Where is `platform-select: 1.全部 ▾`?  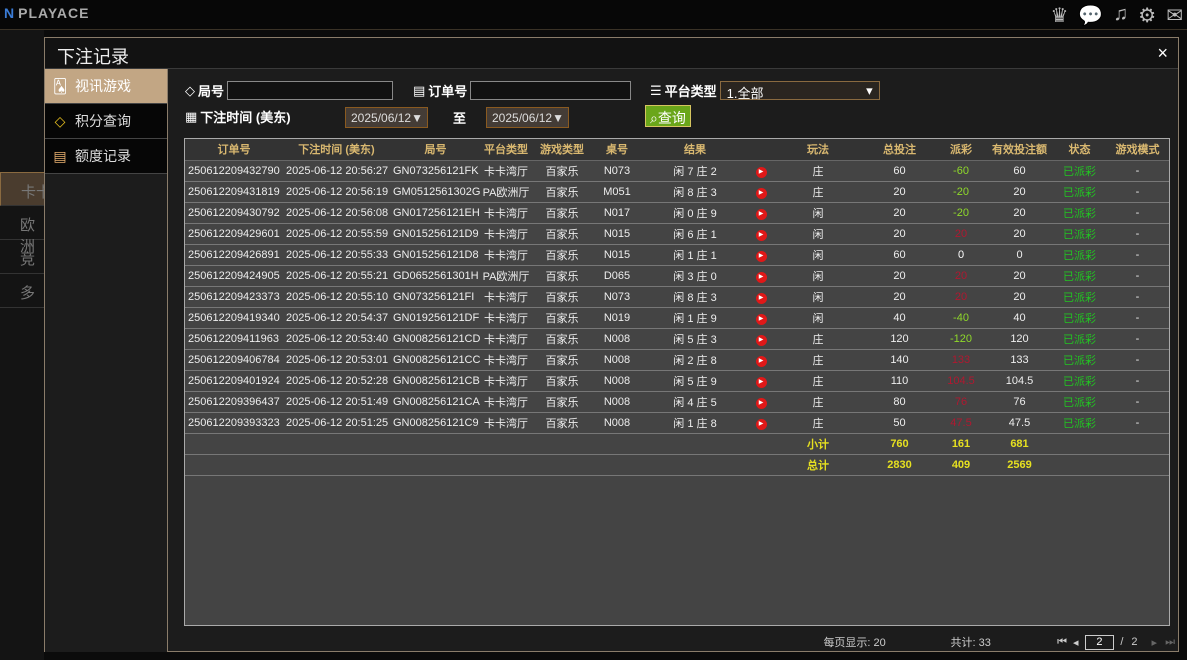
platform-select: 1.全部 ▾ is located at coordinates (799, 91).